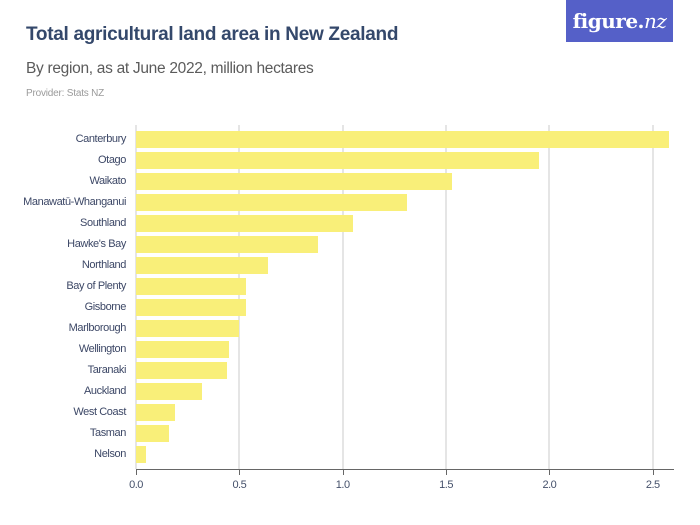  Describe the element at coordinates (136, 485) in the screenshot. I see `x-axis-tick-label: 0.0` at that location.